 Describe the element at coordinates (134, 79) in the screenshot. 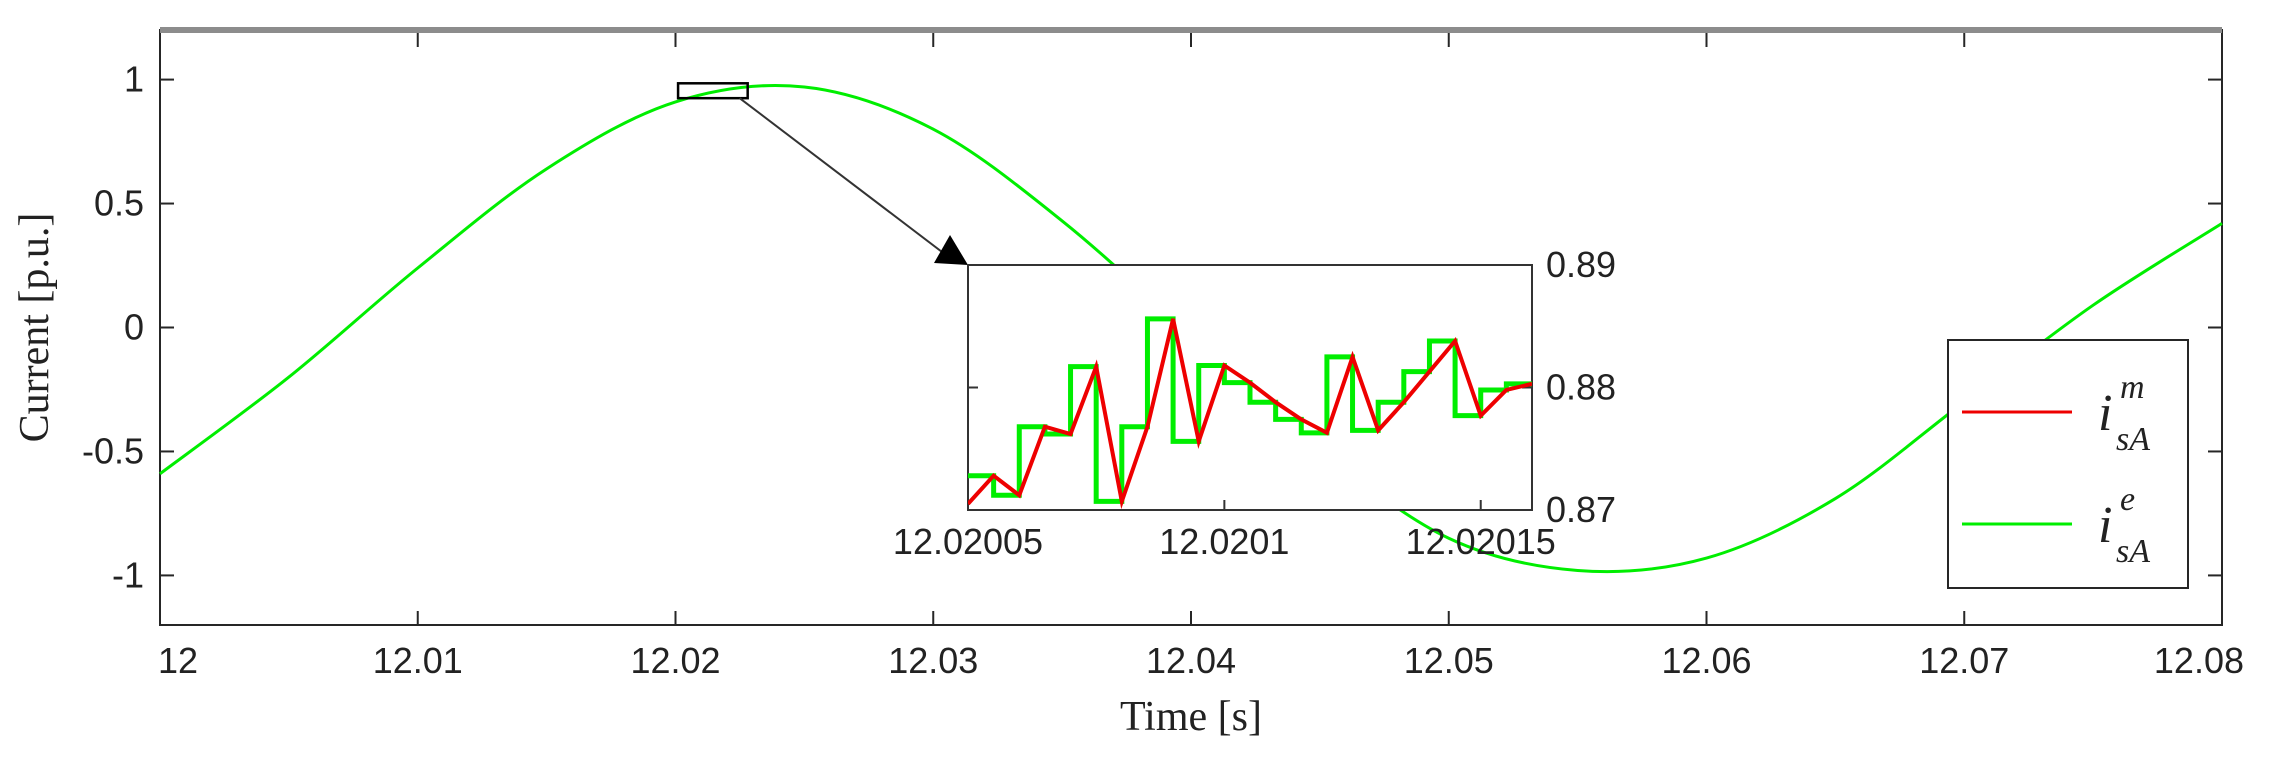

I see `y-tick-label: 1` at that location.